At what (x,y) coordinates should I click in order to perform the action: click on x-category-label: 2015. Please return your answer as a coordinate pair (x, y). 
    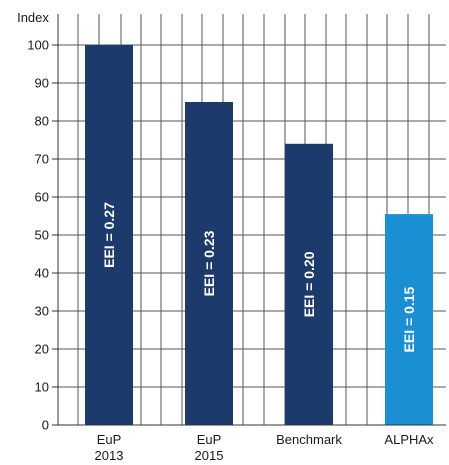
    Looking at the image, I should click on (209, 455).